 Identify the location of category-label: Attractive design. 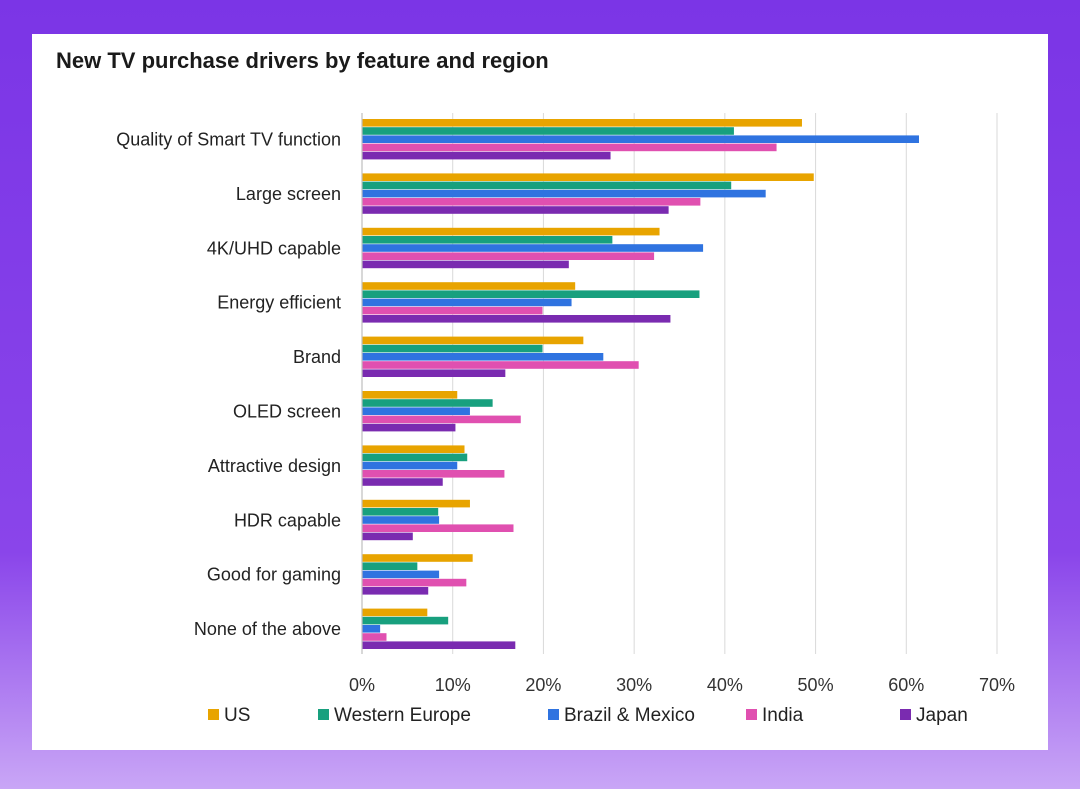
(274, 466).